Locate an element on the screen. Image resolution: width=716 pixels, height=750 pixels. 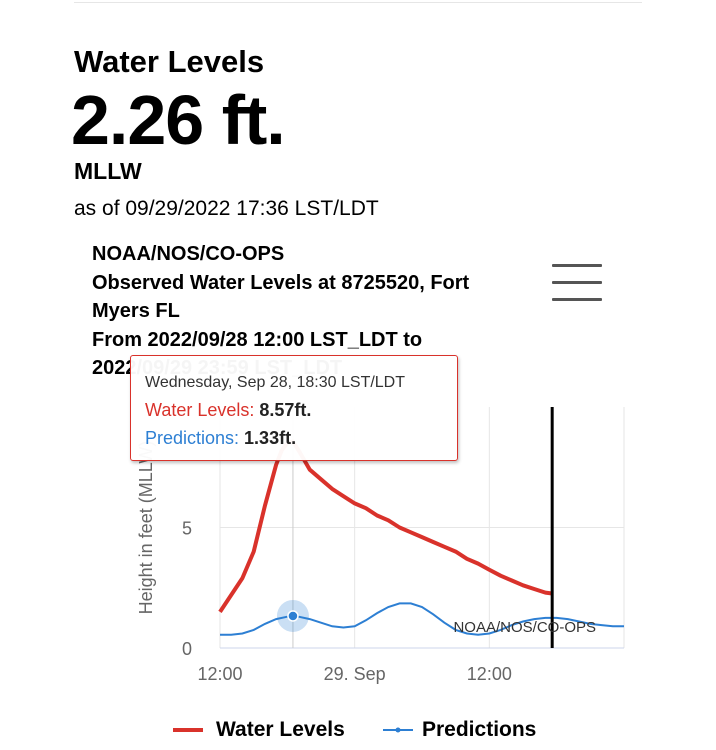
current-water-level: 2.26 ft. is located at coordinates (178, 120).